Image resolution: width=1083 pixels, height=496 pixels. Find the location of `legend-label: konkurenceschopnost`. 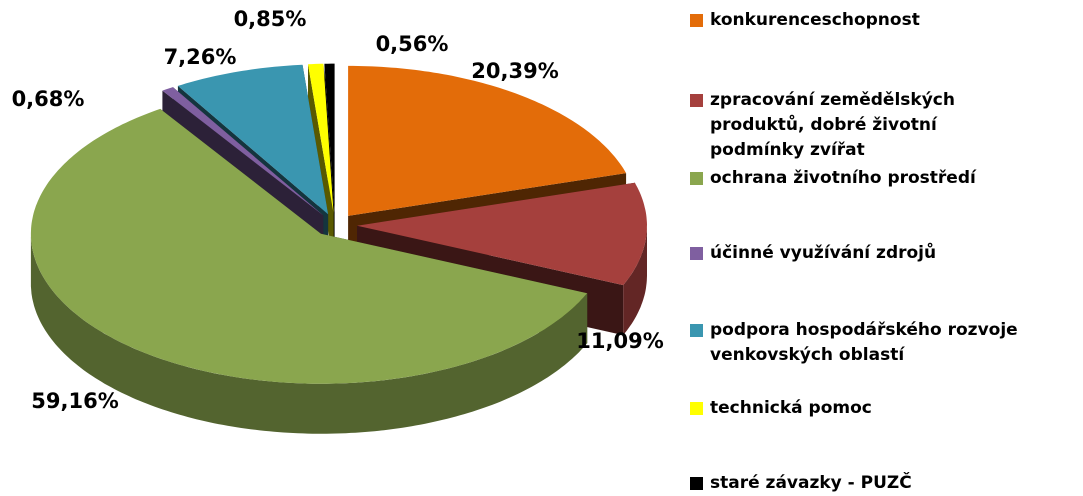

legend-label: konkurenceschopnost is located at coordinates (815, 20).